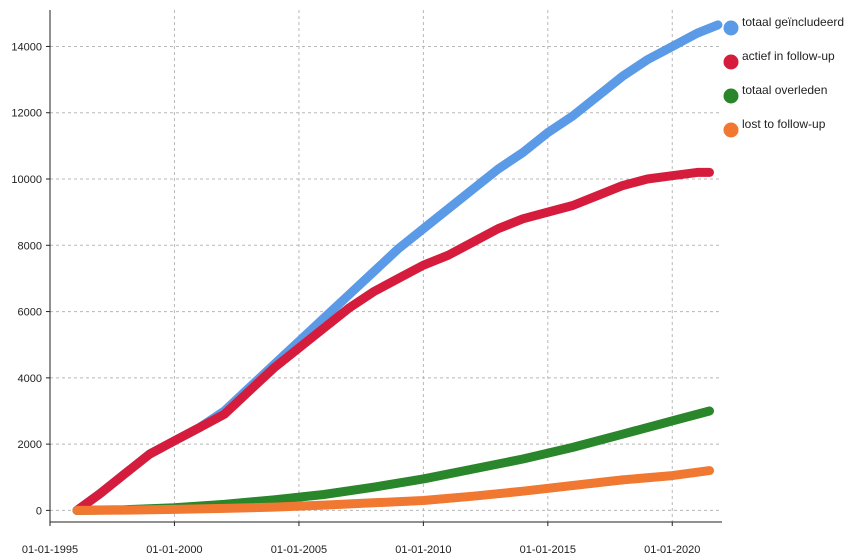 This screenshot has height=557, width=868. Describe the element at coordinates (672, 550) in the screenshot. I see `x-tick-label: 01-01-2020` at that location.